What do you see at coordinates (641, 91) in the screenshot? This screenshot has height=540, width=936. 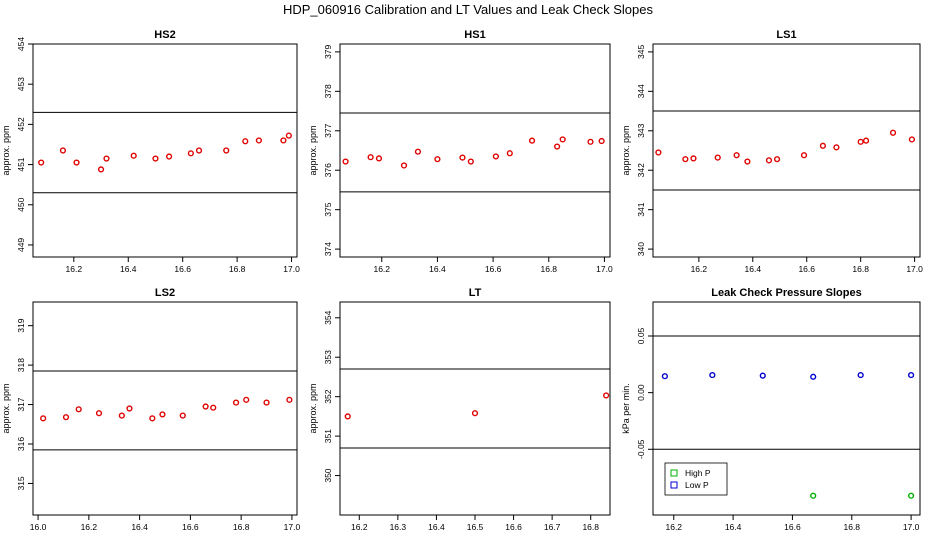 I see `y-tick-label: 344` at bounding box center [641, 91].